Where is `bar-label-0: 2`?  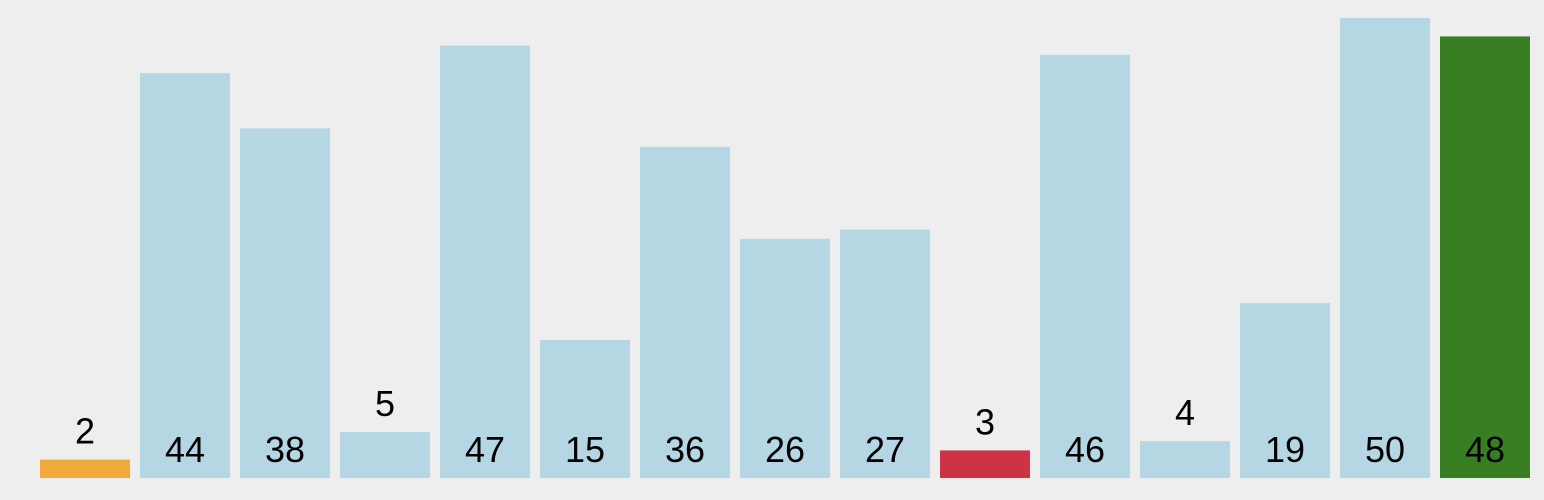 bar-label-0: 2 is located at coordinates (85, 431).